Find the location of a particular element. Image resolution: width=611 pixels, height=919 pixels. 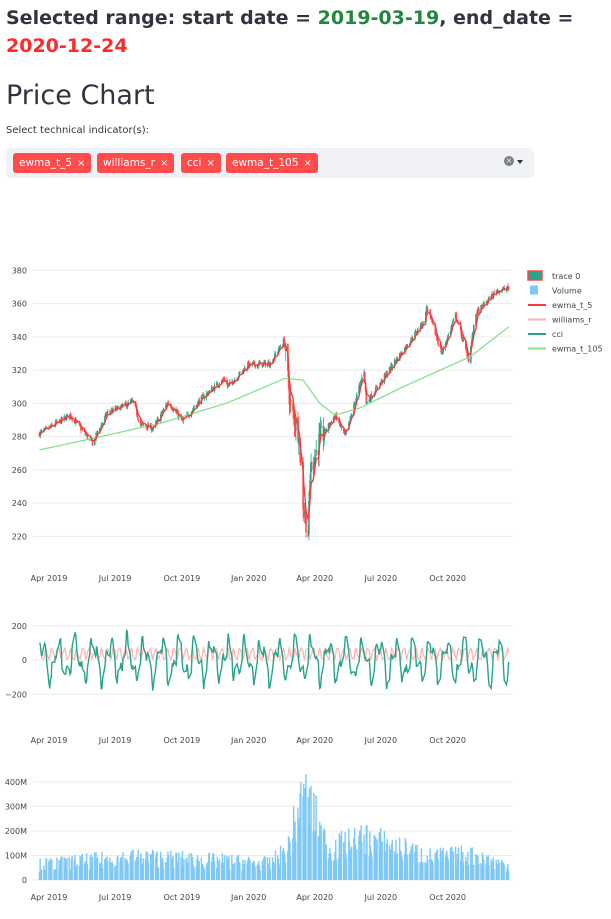

chevron-down-icon is located at coordinates (520, 162).